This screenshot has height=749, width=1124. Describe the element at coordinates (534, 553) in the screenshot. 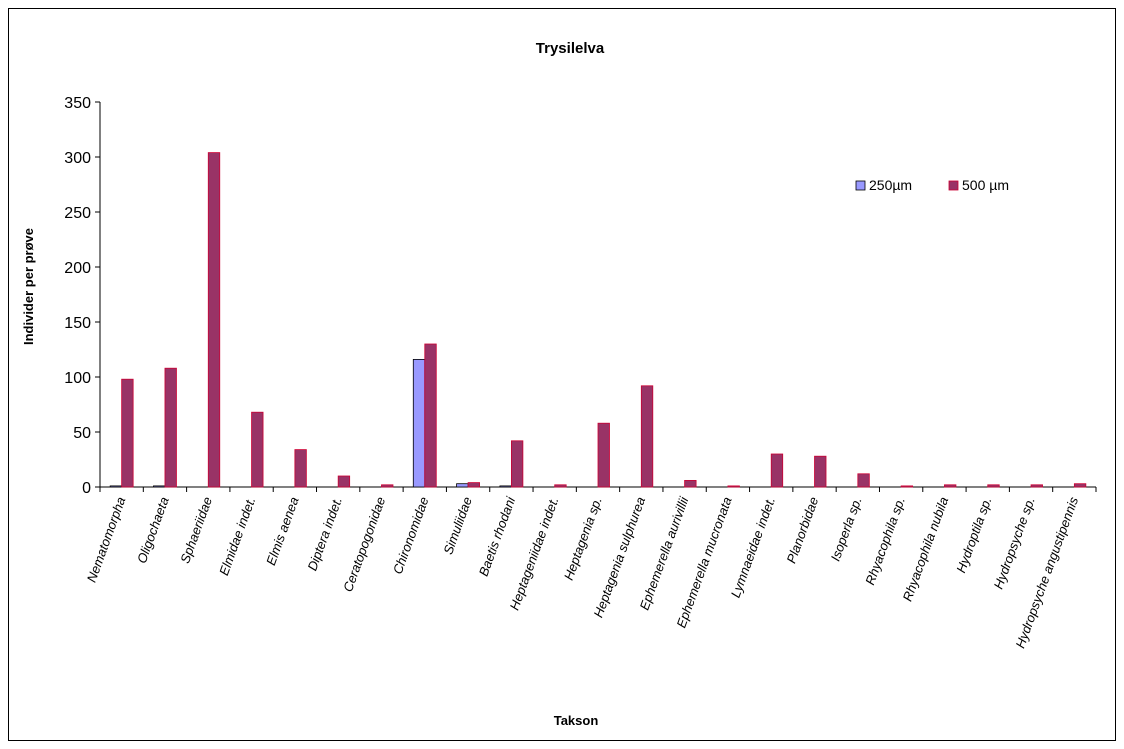

I see `x-category-label: Heptageniidae indet.` at that location.